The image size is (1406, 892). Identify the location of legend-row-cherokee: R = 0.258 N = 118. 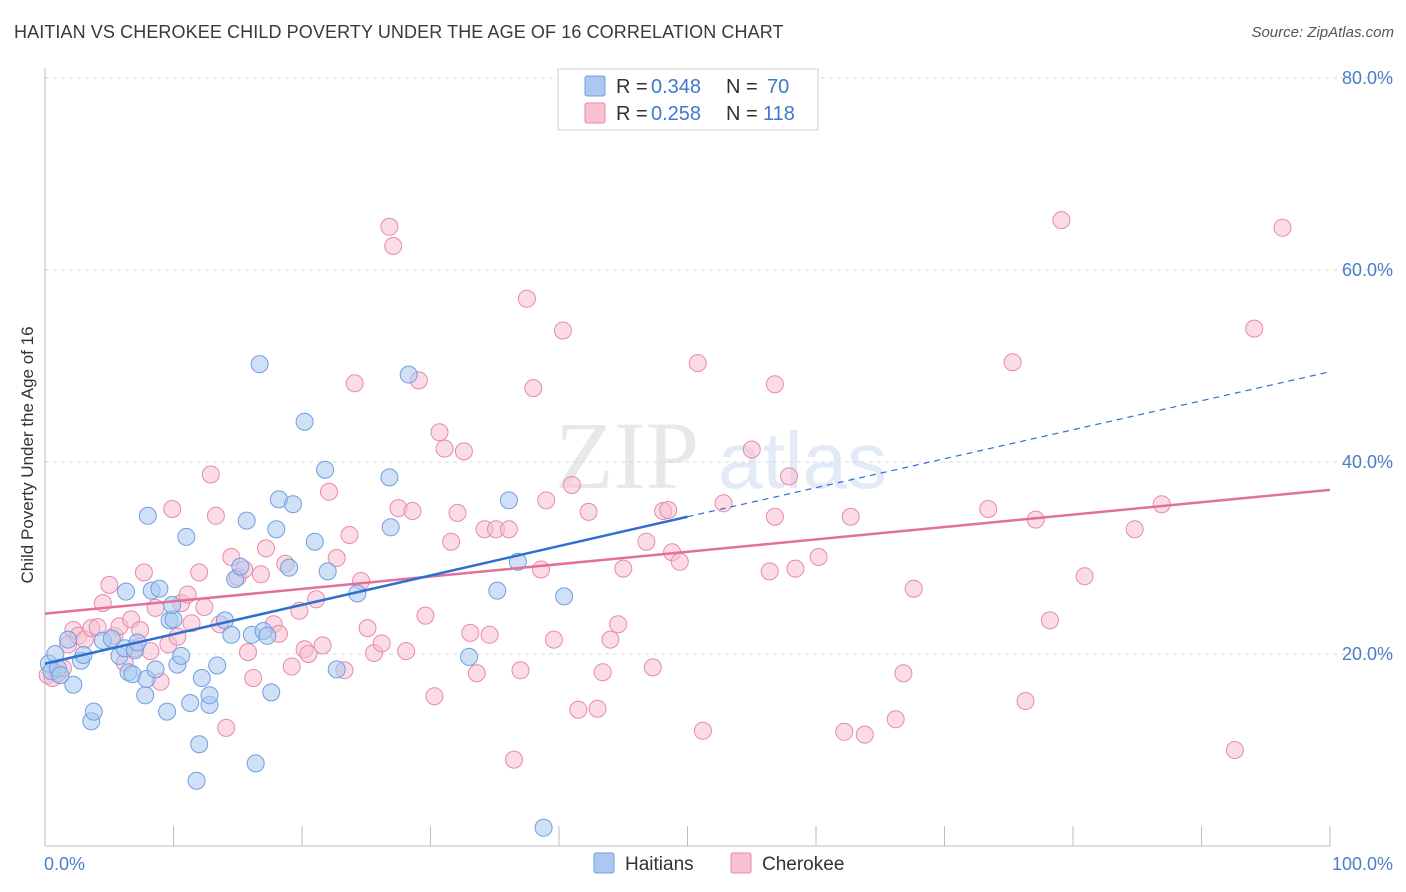
(705, 114).